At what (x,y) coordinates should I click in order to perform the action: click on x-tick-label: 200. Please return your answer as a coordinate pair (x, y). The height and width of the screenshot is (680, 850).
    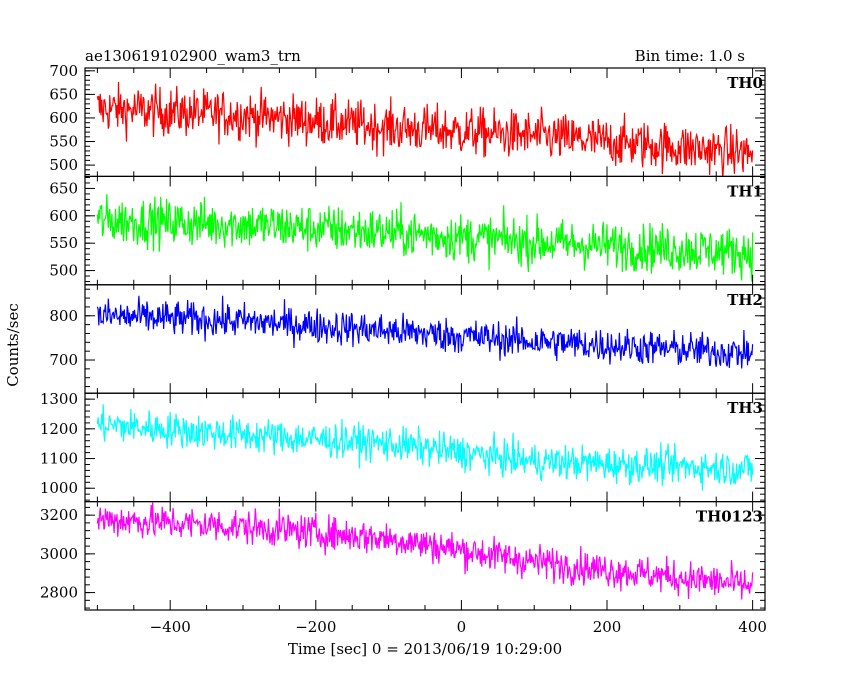
    Looking at the image, I should click on (607, 627).